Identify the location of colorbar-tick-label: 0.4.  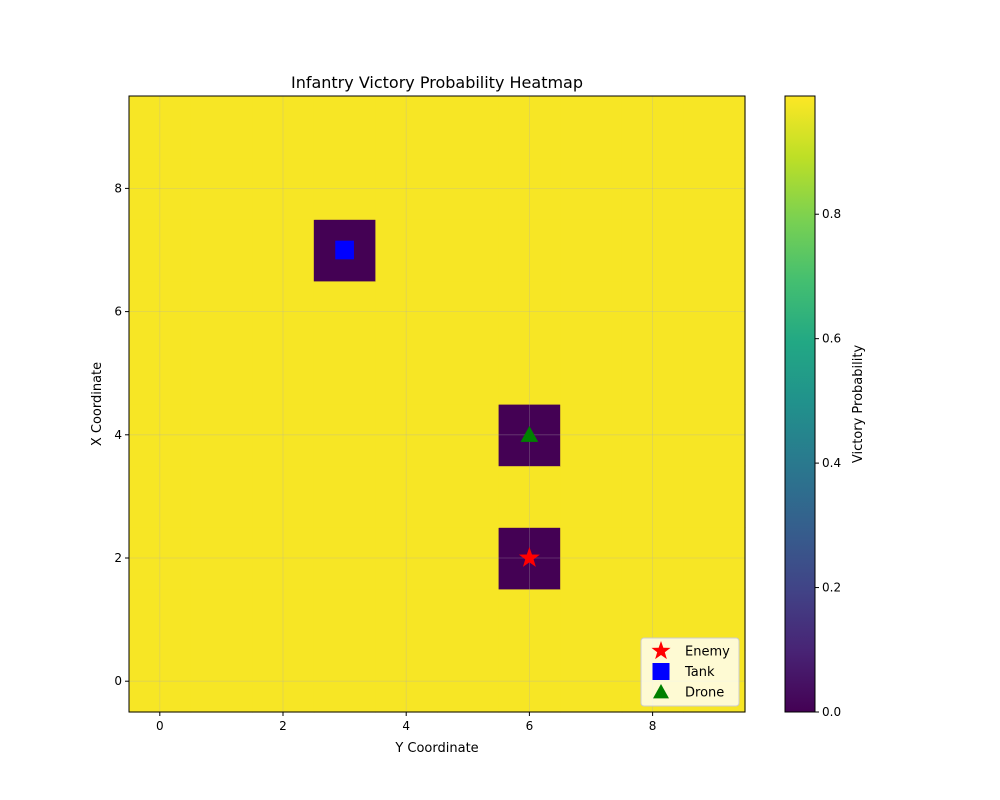
(831, 463).